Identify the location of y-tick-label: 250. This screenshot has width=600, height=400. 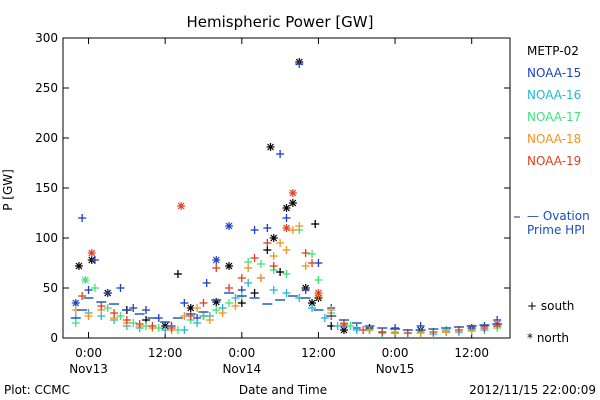
(46, 88).